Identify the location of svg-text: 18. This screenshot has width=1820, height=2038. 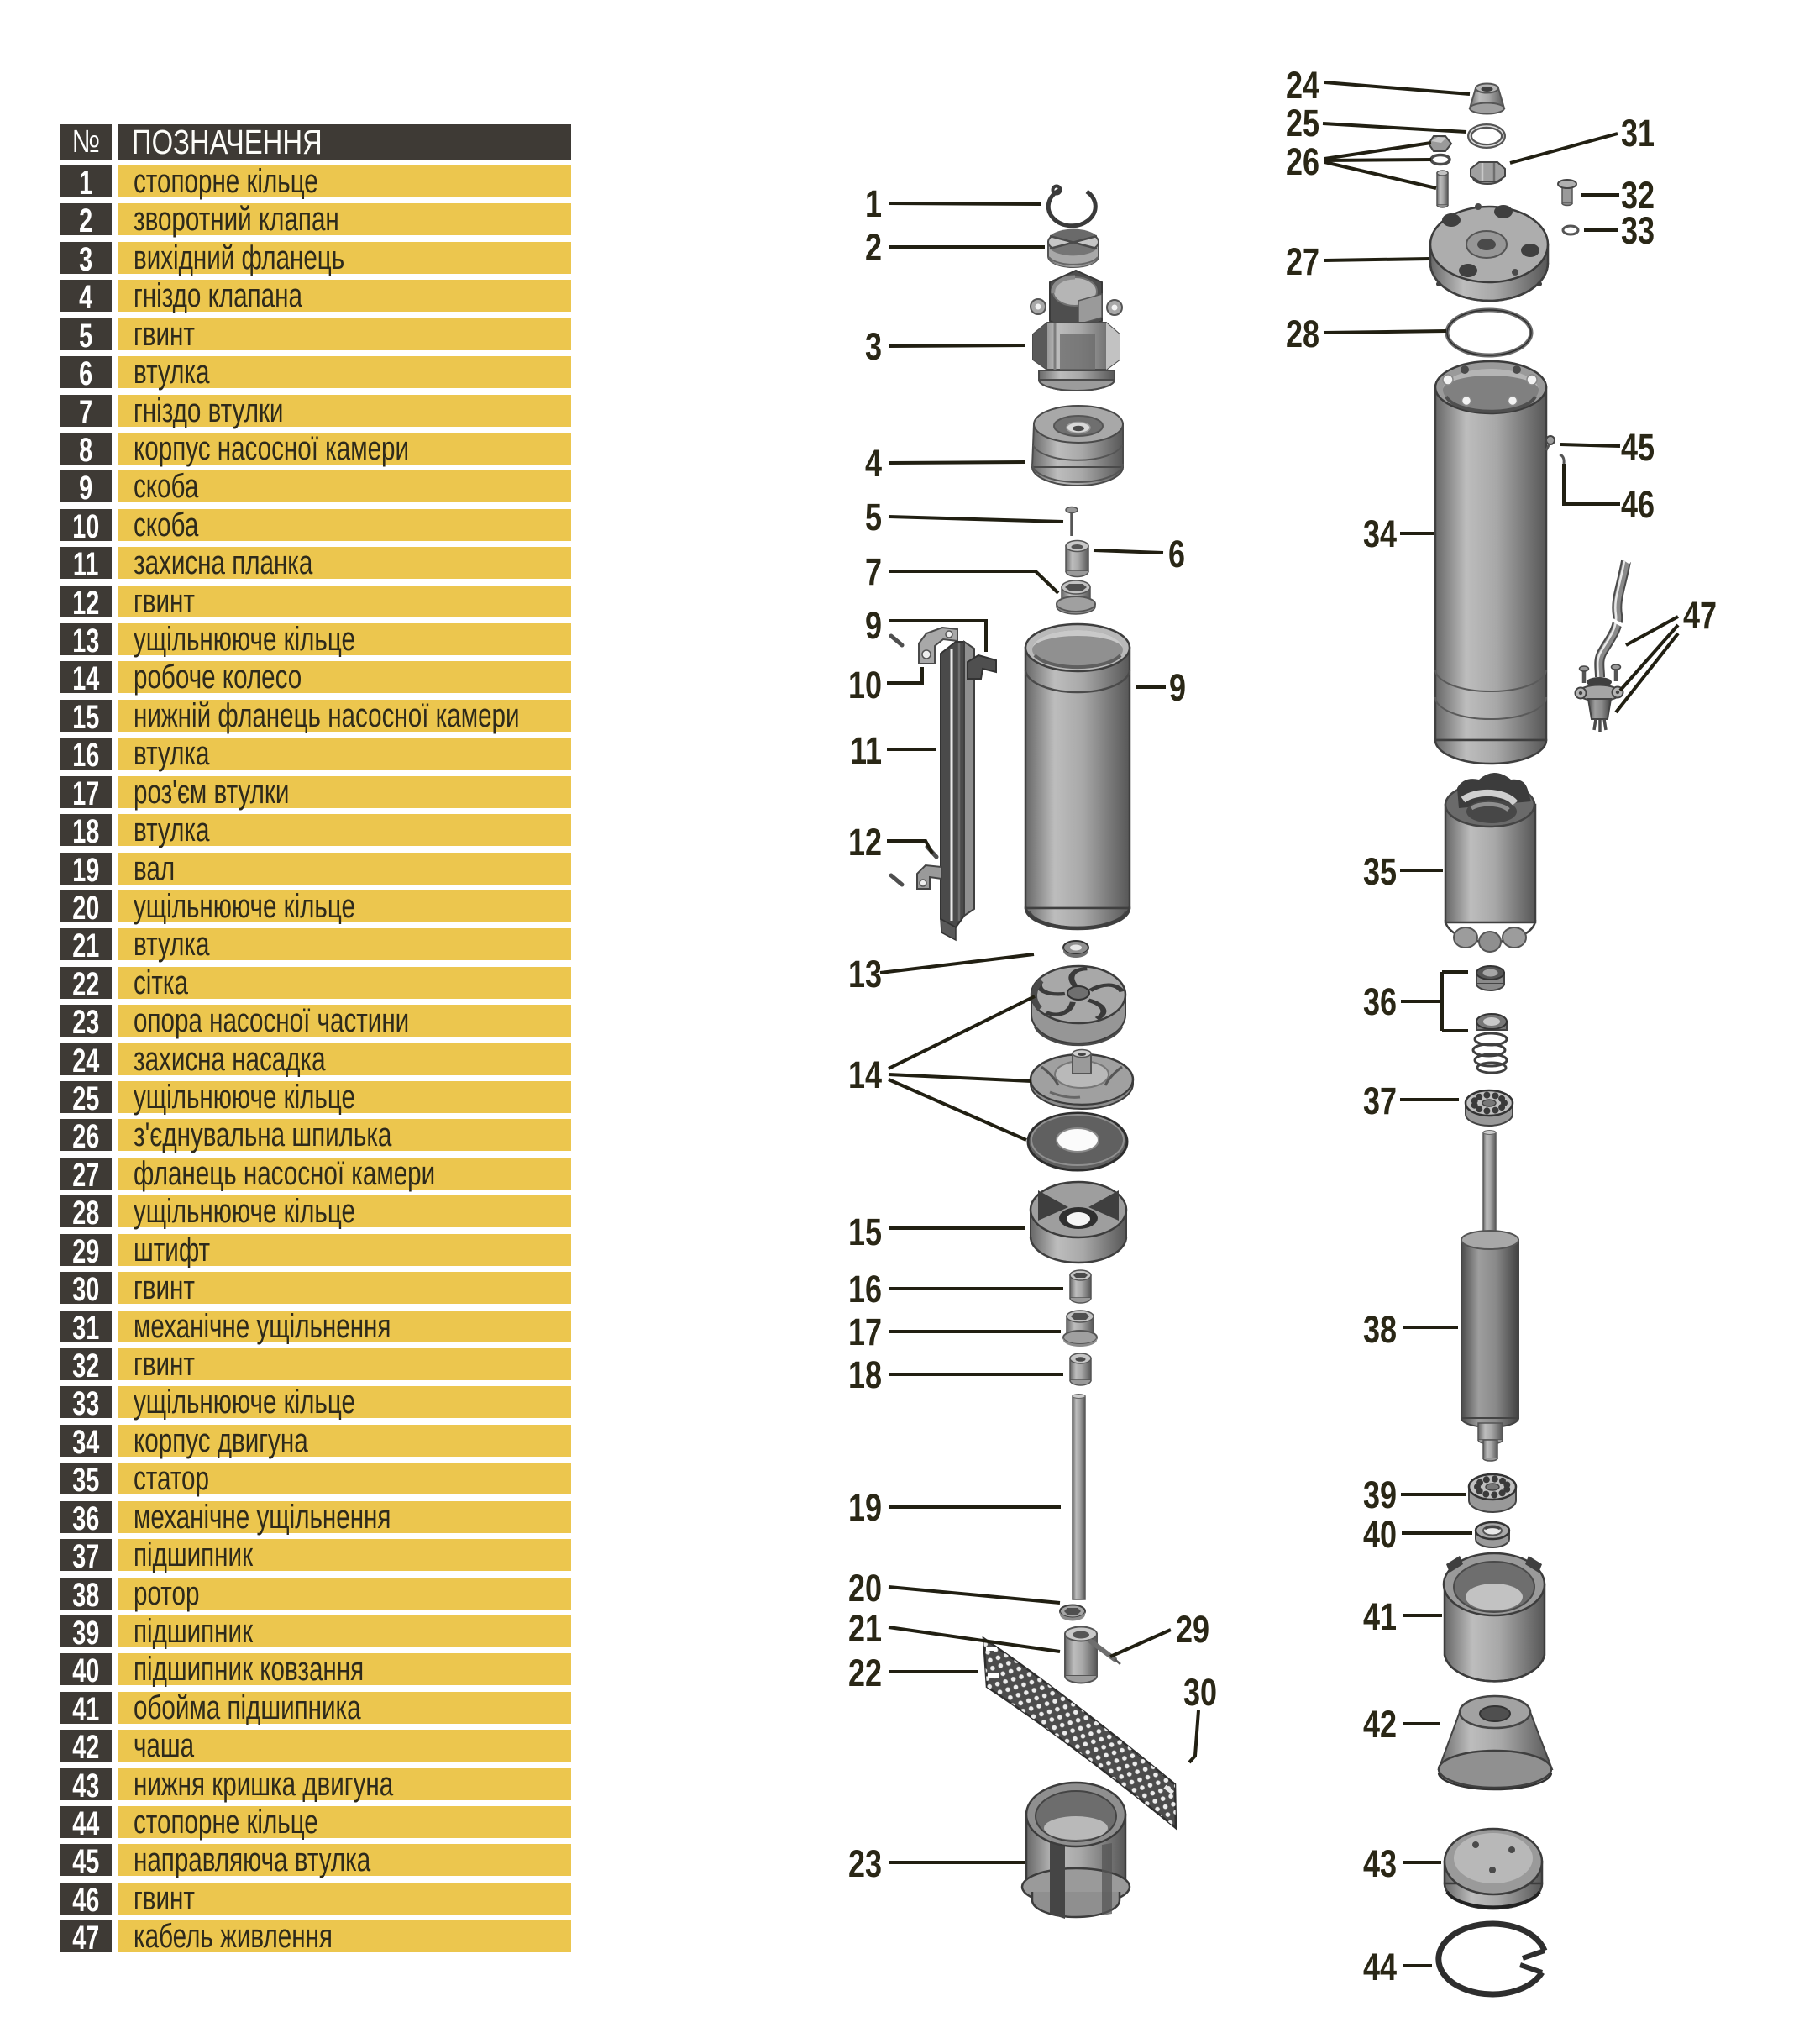
(865, 1374).